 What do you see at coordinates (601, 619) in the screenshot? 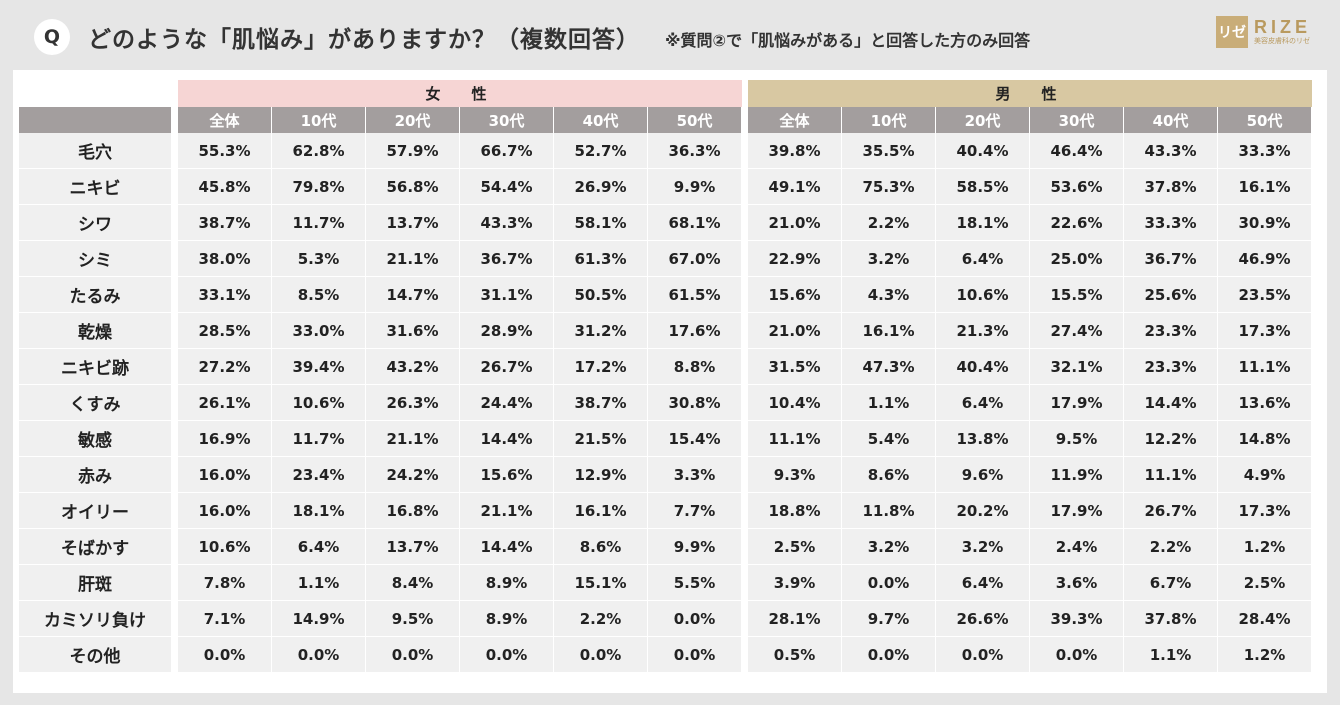
I see `value-cell-female: 2.2%` at bounding box center [601, 619].